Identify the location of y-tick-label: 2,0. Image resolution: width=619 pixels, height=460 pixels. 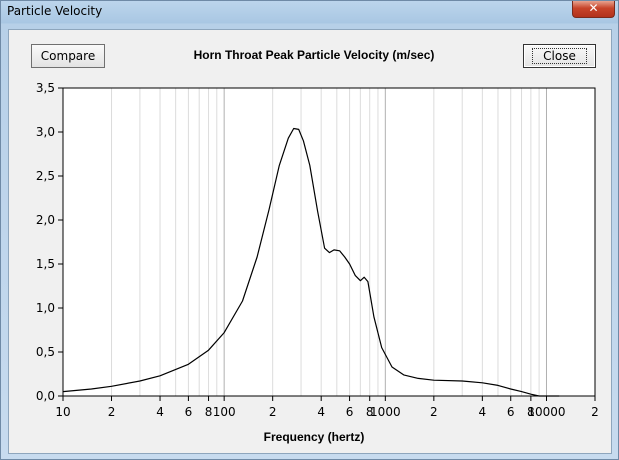
(45, 220).